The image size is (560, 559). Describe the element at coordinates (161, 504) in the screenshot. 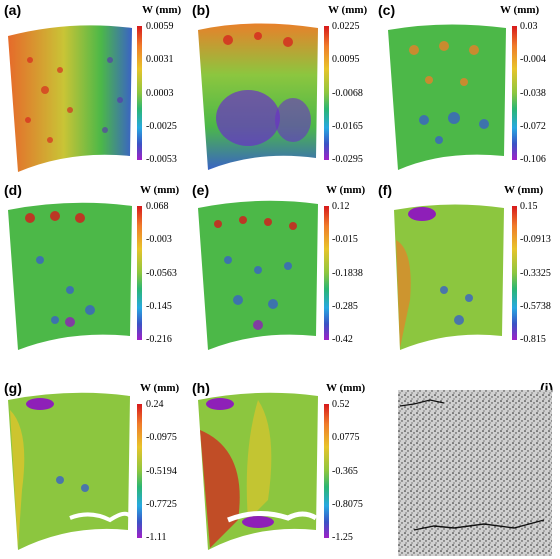

I see `tick-label: -0.7725` at that location.